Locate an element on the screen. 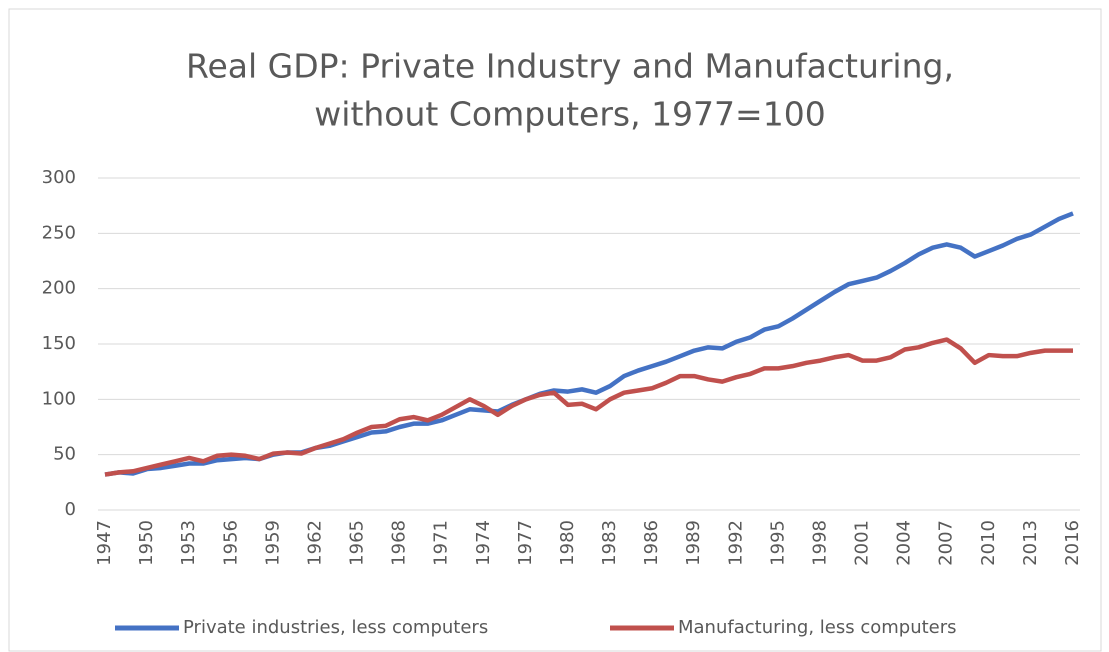 The image size is (1109, 652). x-tick-label: 1962 is located at coordinates (314, 543).